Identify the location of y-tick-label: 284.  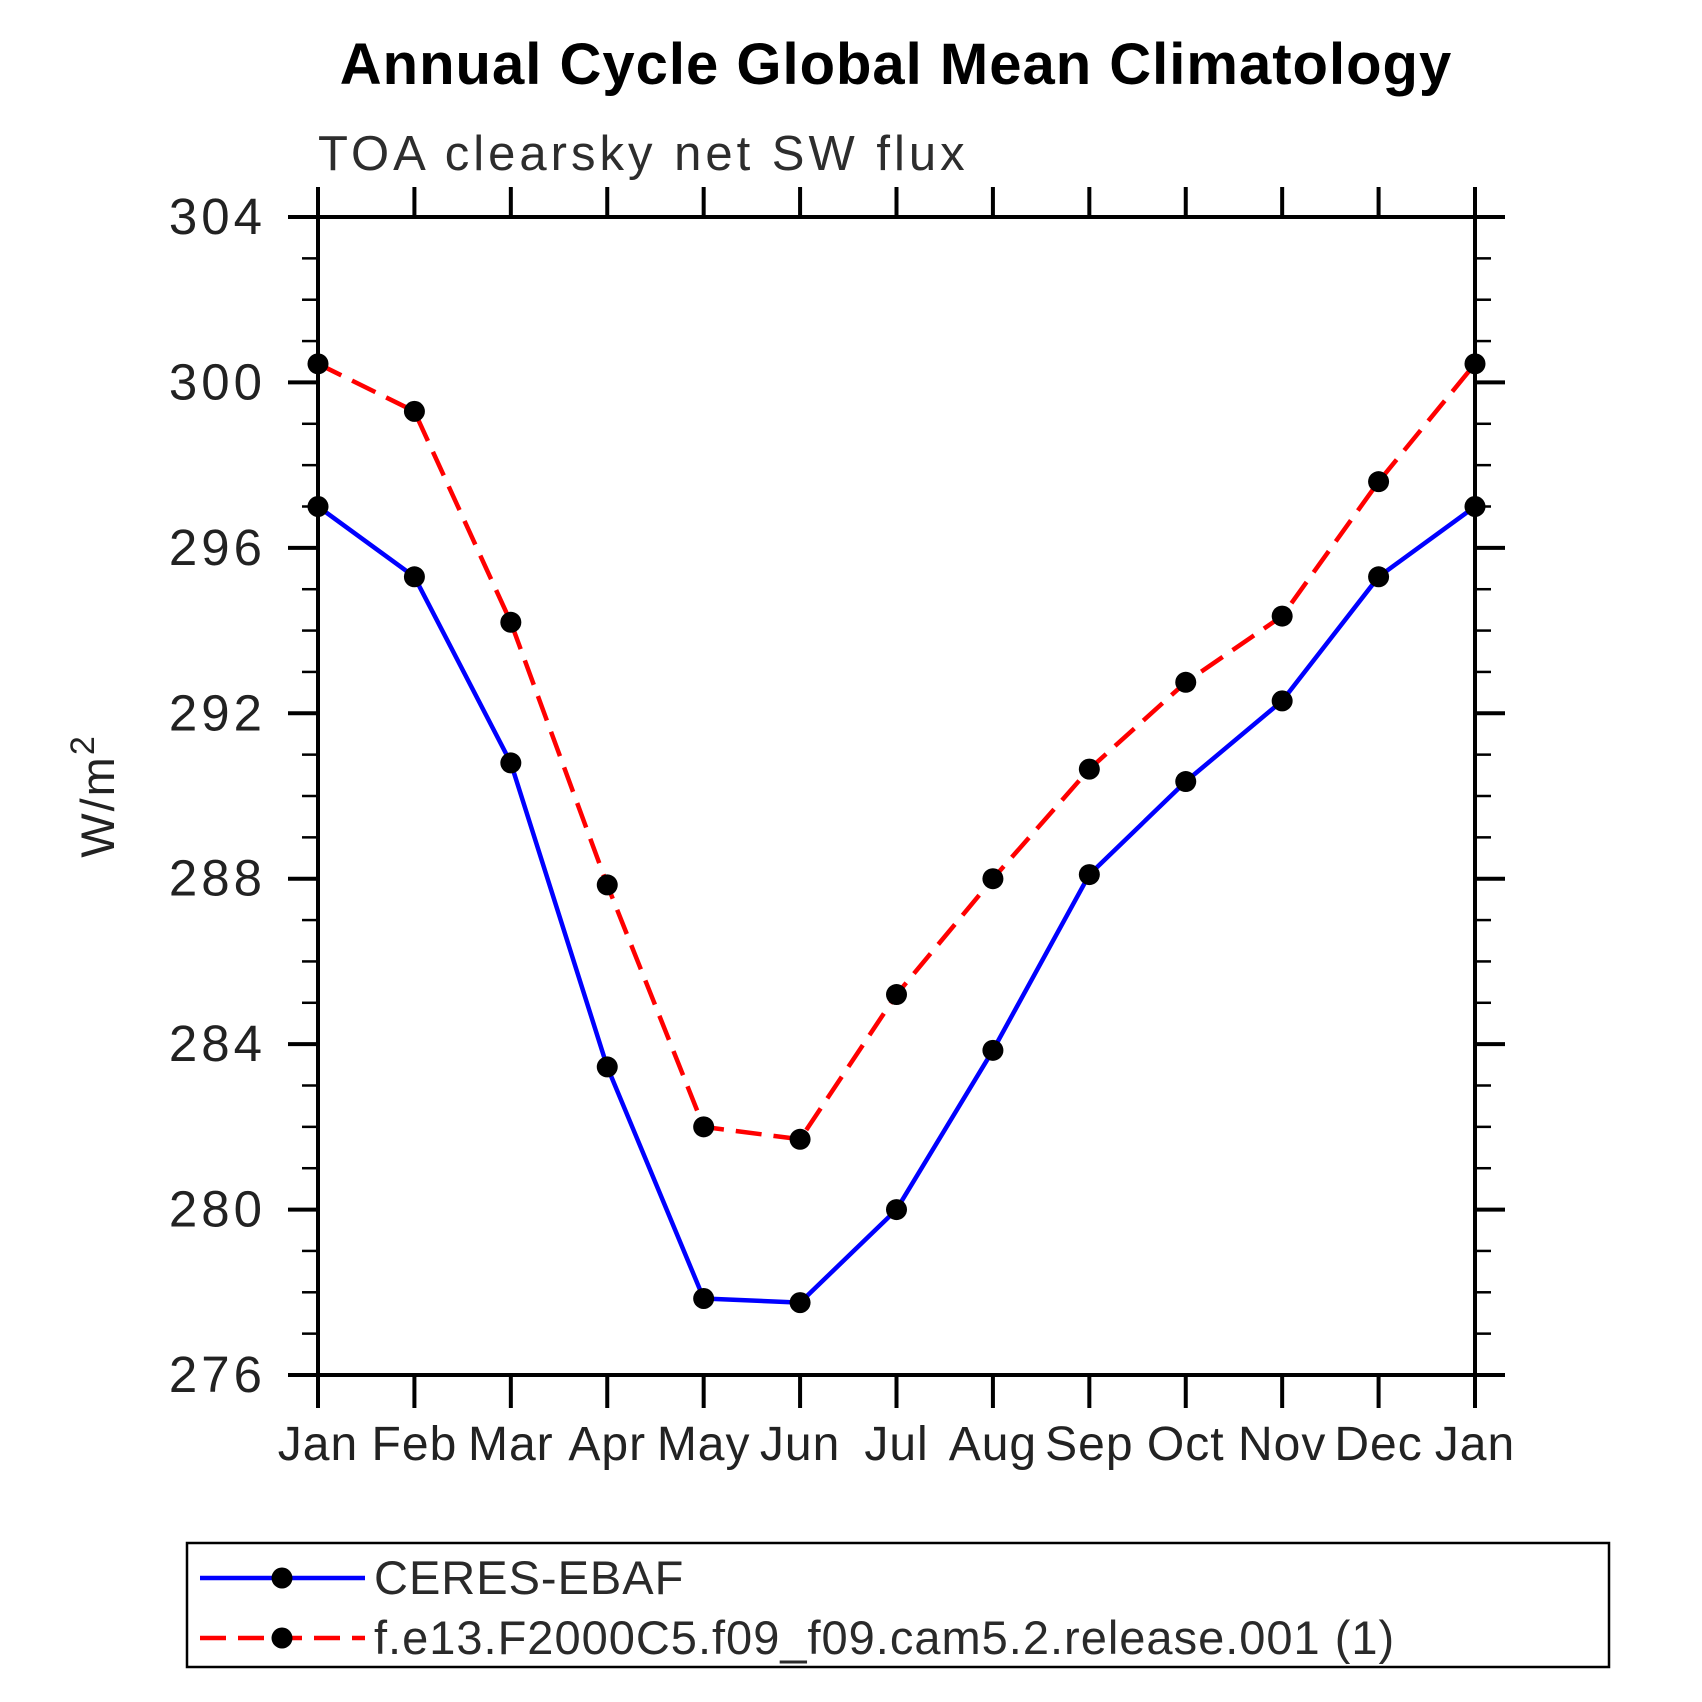
(217, 1043).